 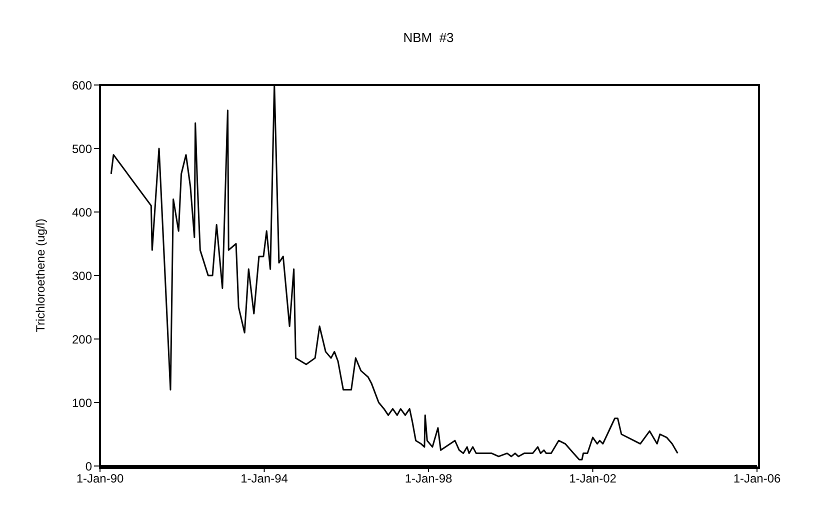 I want to click on y-tick-label: 200, so click(x=82, y=339).